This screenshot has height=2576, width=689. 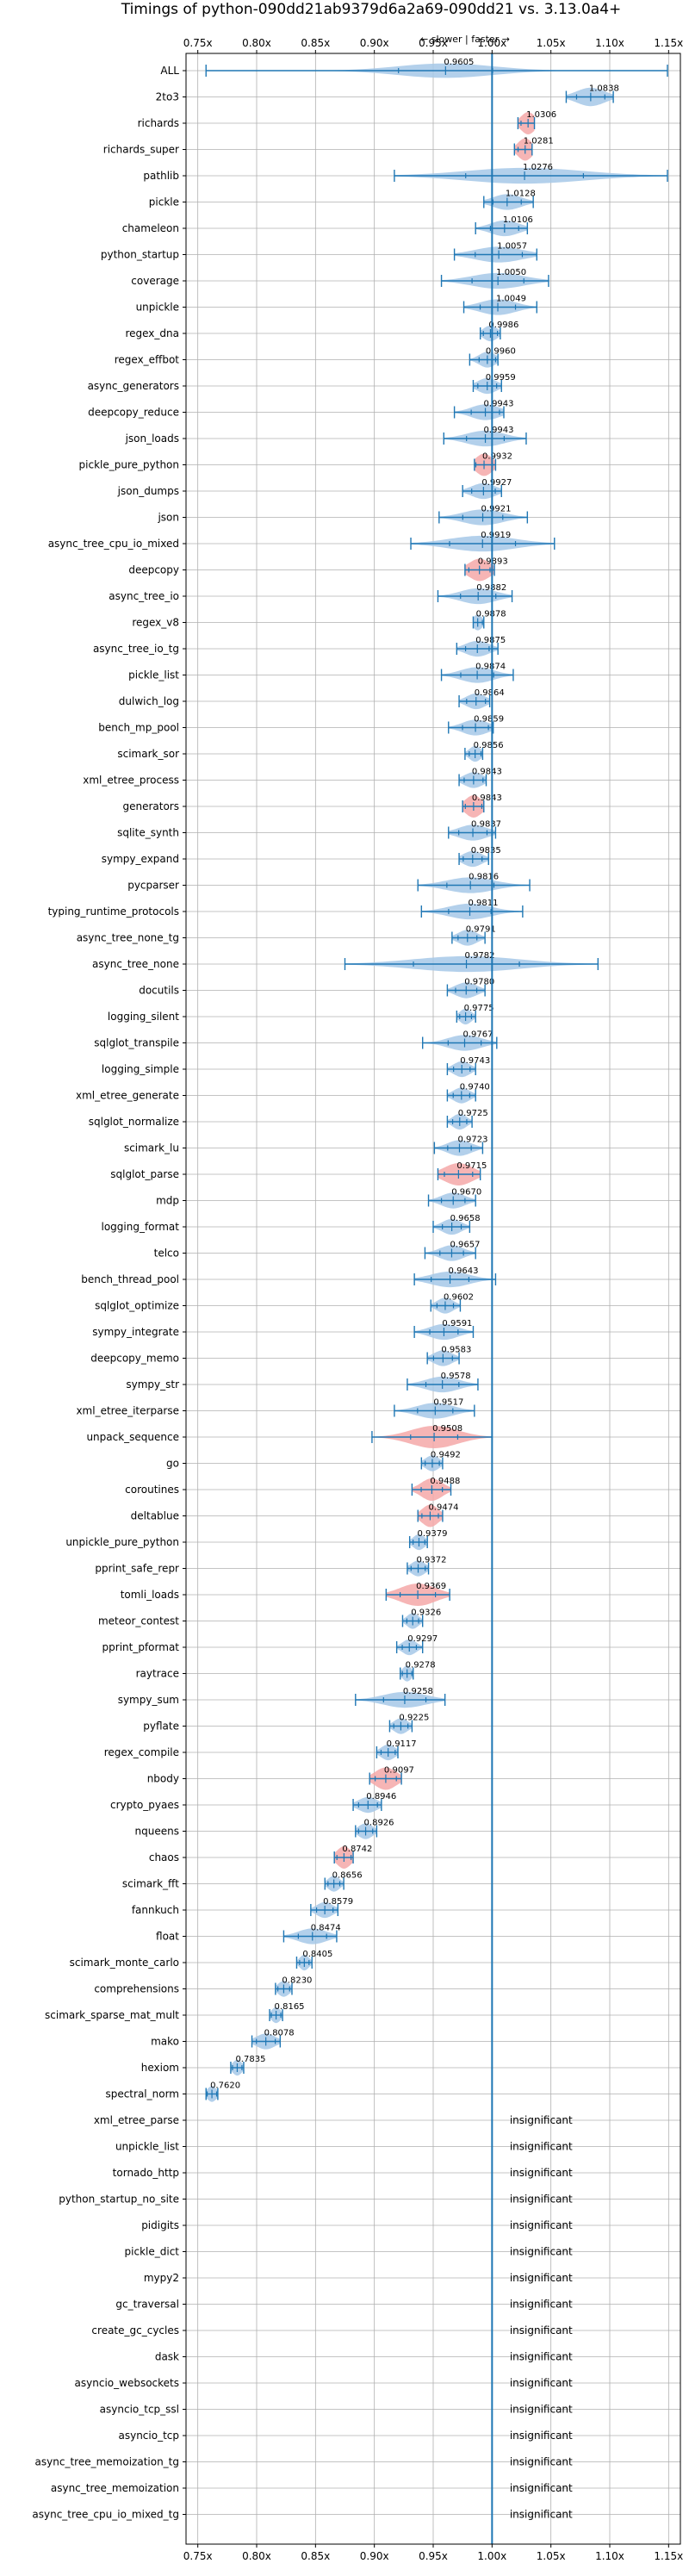 I want to click on value-label: 0.9943, so click(x=499, y=431).